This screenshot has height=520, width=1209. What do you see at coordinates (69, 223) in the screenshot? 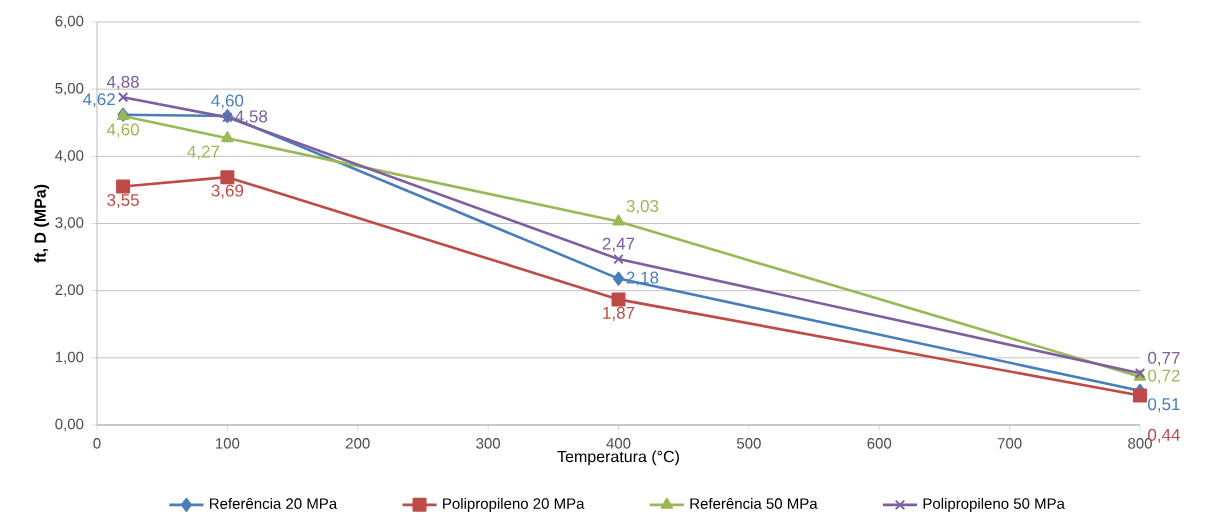
I see `y-tick-label: 3,00` at bounding box center [69, 223].